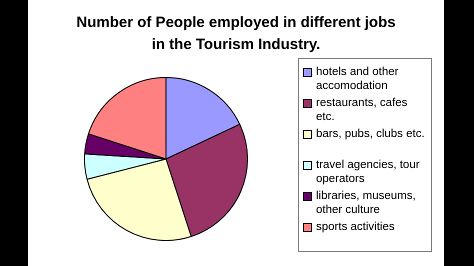 This screenshot has height=266, width=474. Describe the element at coordinates (236, 34) in the screenshot. I see `chart-title: Number of People employed in different jobs in the Tourism Industry.` at that location.